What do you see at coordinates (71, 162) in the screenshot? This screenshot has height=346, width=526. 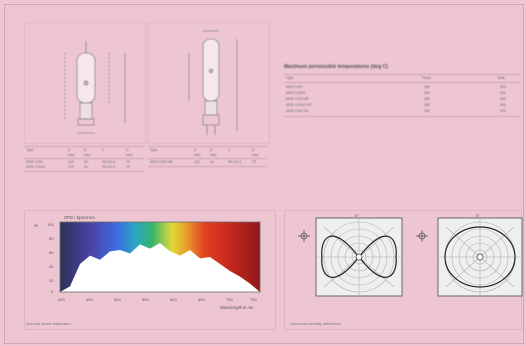 I see `table-left-r1-a: 115` at bounding box center [71, 162].